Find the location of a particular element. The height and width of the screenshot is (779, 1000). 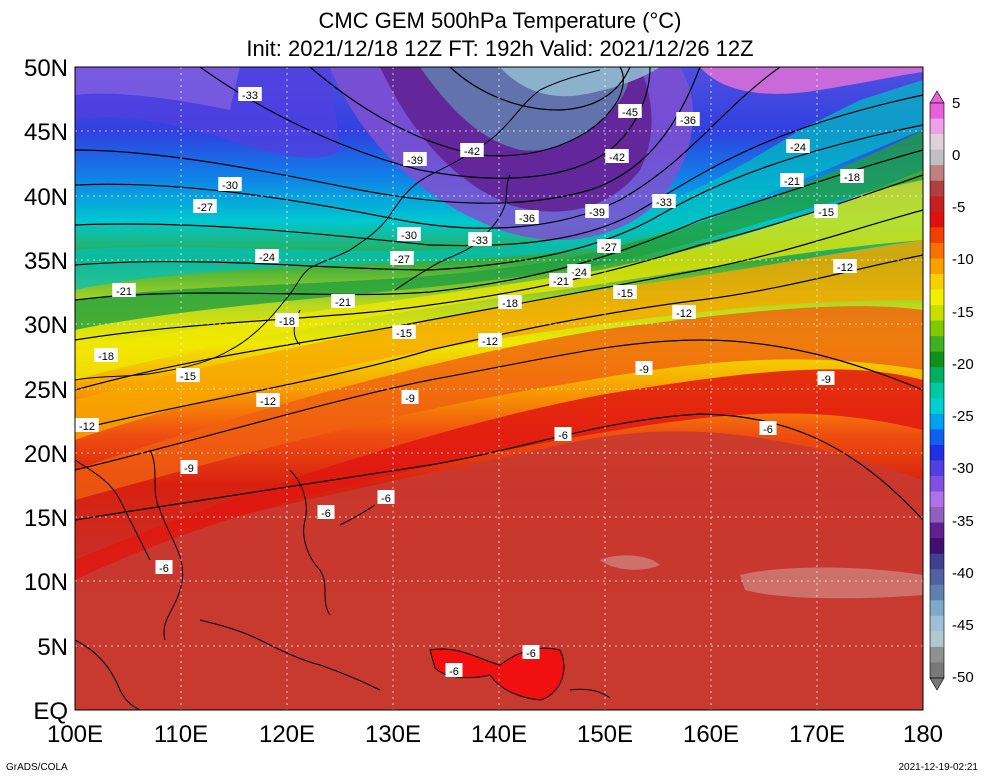

credit-grads: GrADS/COLA is located at coordinates (37, 767).